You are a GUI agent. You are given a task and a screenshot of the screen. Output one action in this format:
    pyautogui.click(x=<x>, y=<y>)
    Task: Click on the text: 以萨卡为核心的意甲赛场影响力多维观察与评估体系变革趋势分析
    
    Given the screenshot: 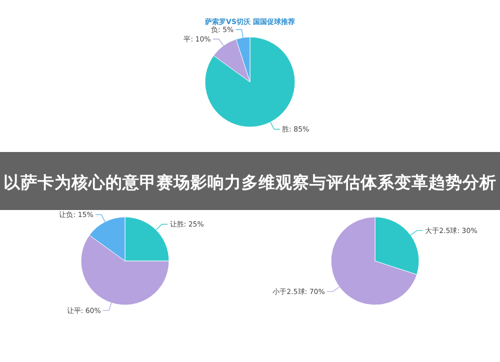 What is the action you would take?
    pyautogui.click(x=250, y=182)
    